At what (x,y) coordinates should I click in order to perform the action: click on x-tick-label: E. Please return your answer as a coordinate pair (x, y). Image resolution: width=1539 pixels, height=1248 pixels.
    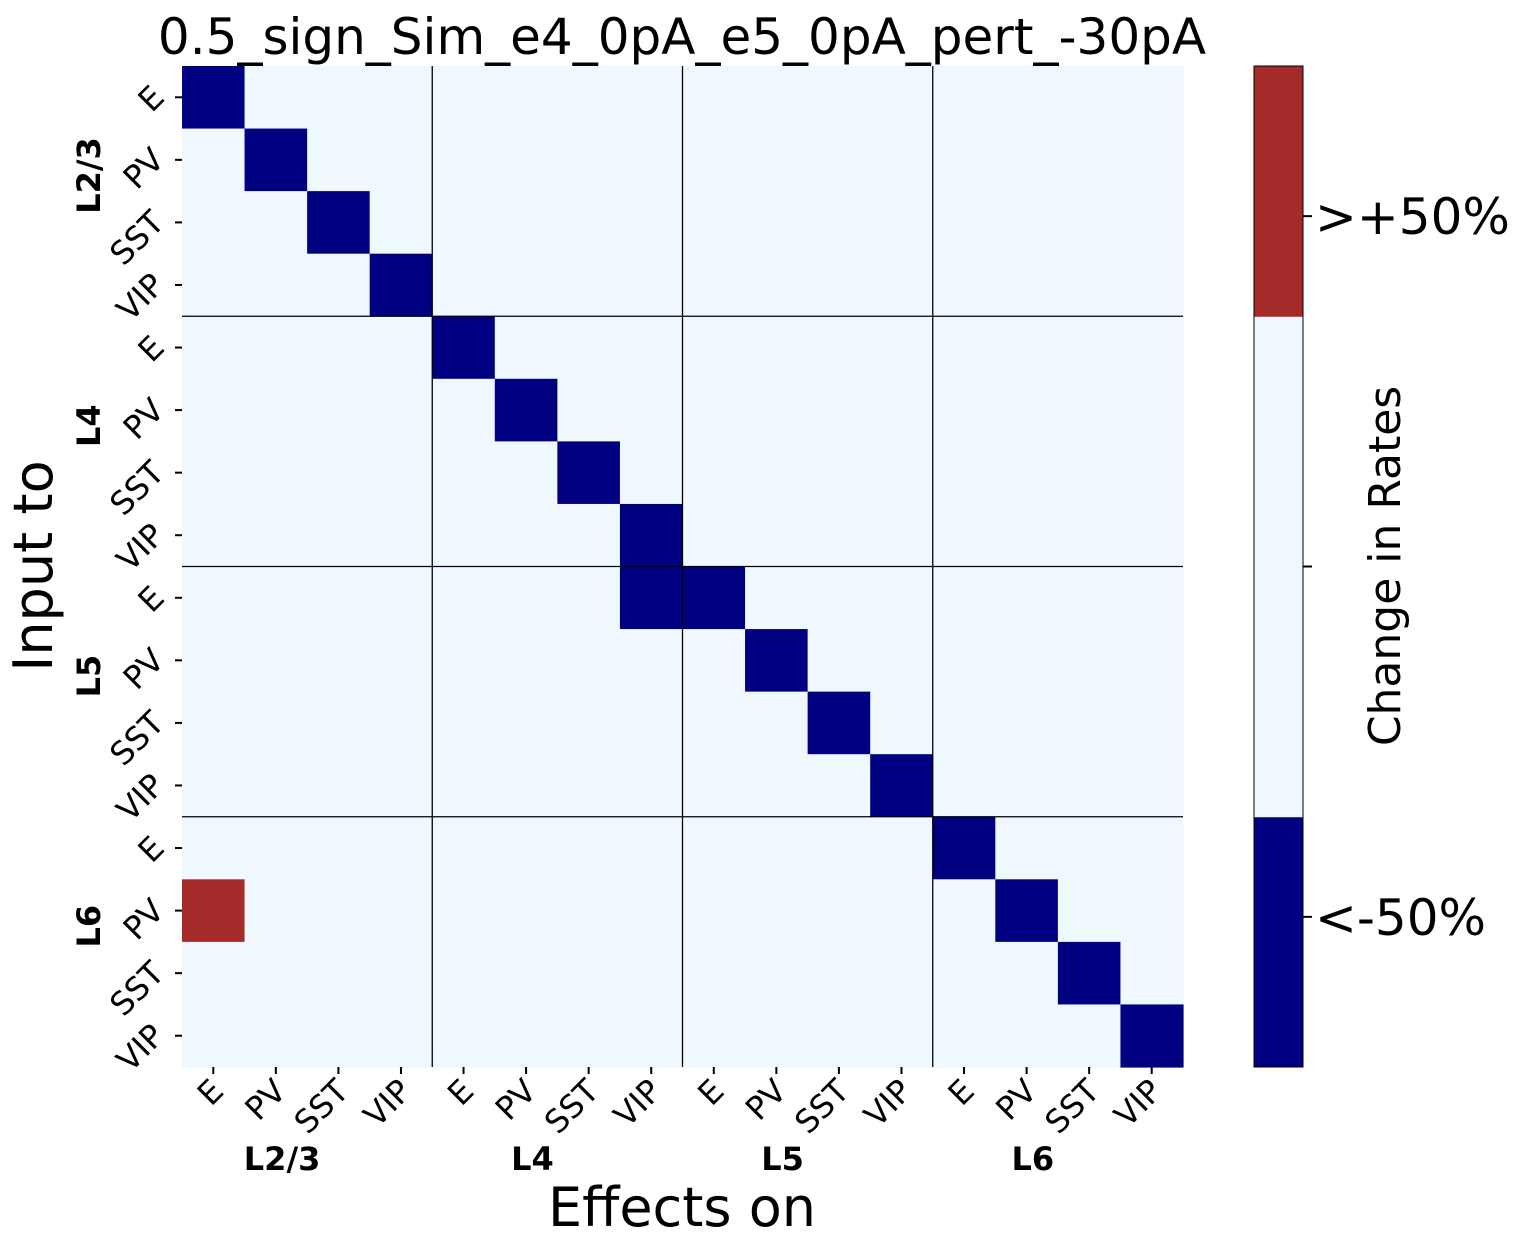
    Looking at the image, I should click on (460, 1092).